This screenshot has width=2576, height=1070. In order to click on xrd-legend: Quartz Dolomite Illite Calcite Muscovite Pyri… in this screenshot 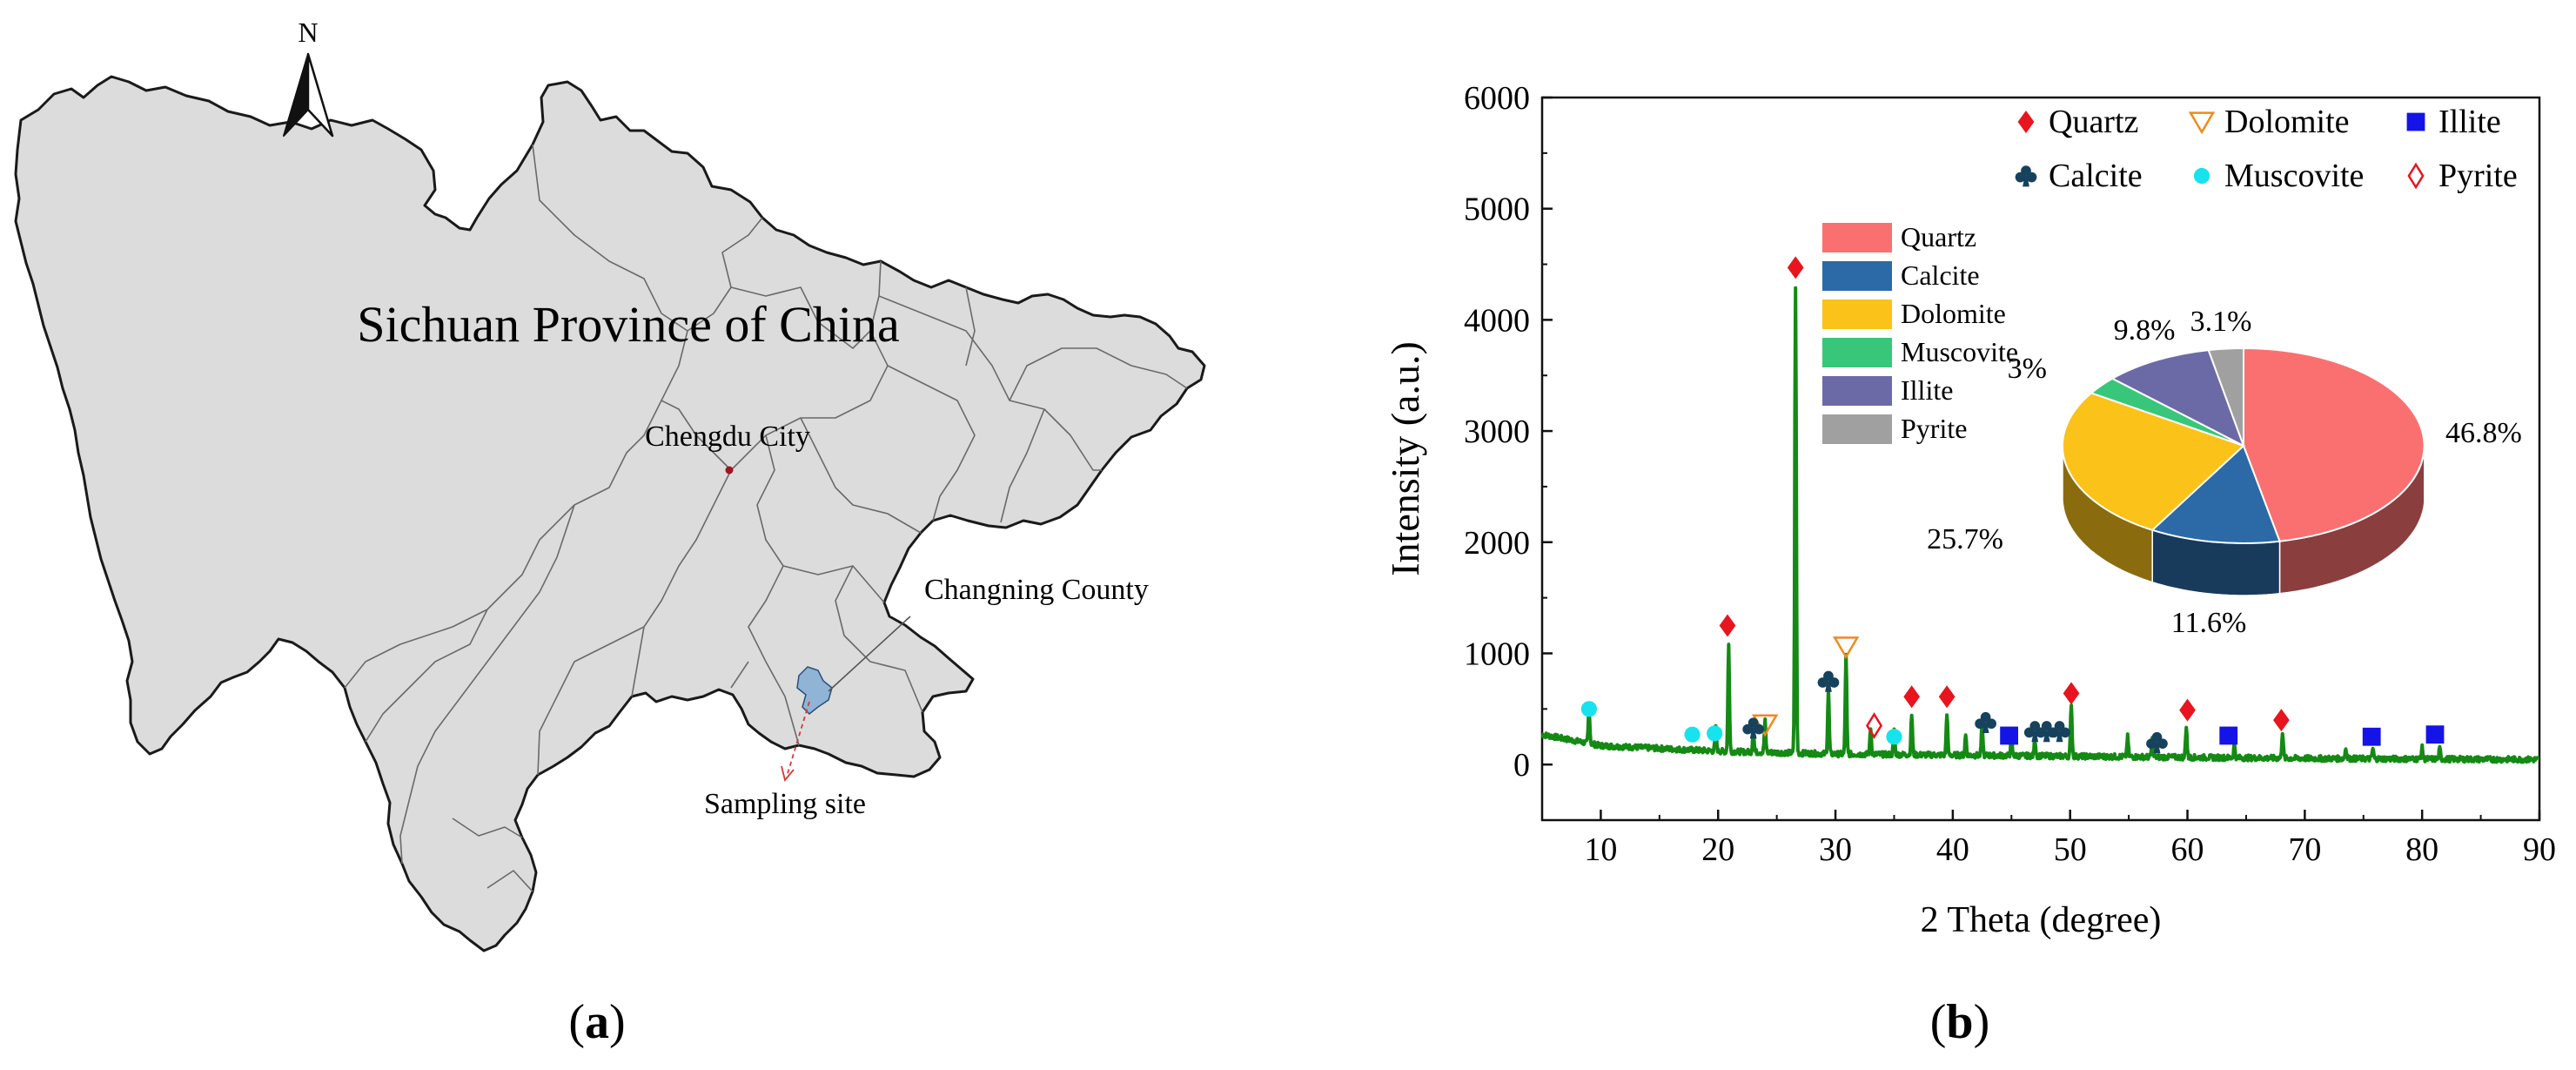, I will do `click(2266, 149)`.